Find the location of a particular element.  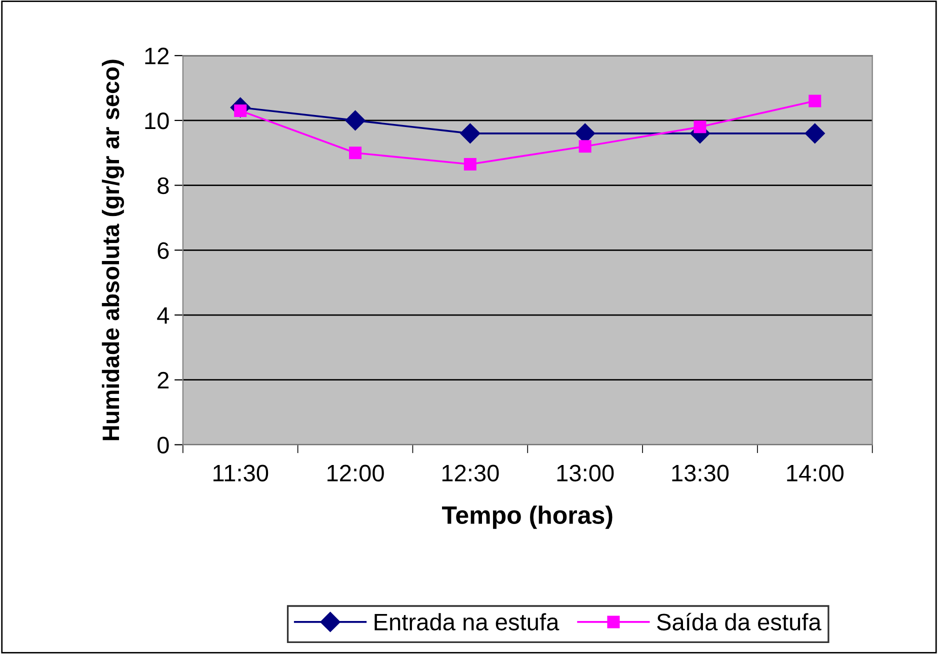

x-axis-title: Tempo (horas) is located at coordinates (527, 517).